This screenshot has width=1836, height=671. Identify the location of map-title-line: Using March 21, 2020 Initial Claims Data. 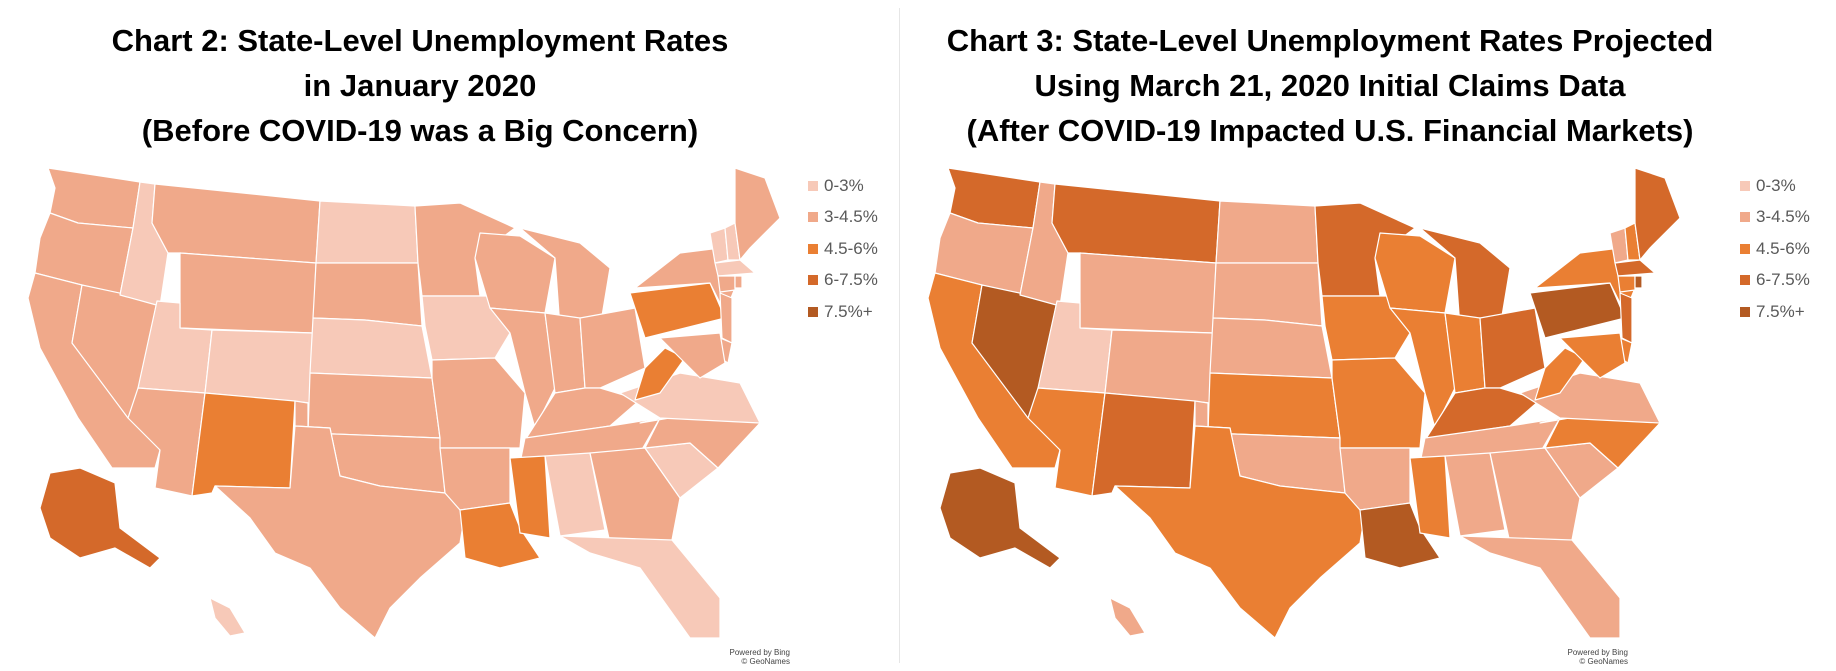
(1330, 85).